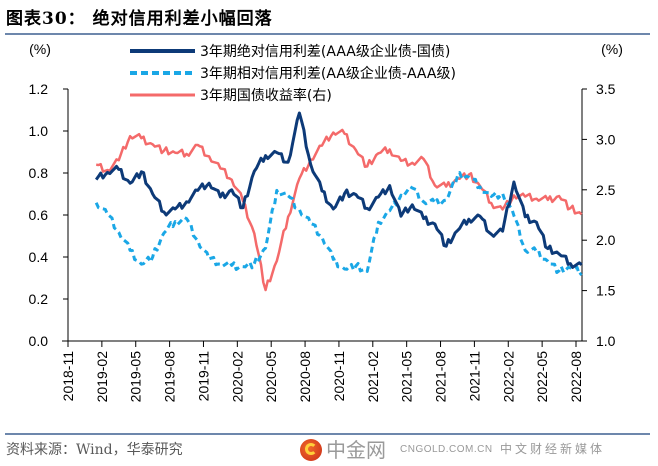  What do you see at coordinates (446, 449) in the screenshot?
I see `watermark-domain: CNGOLD.COM.CN` at bounding box center [446, 449].